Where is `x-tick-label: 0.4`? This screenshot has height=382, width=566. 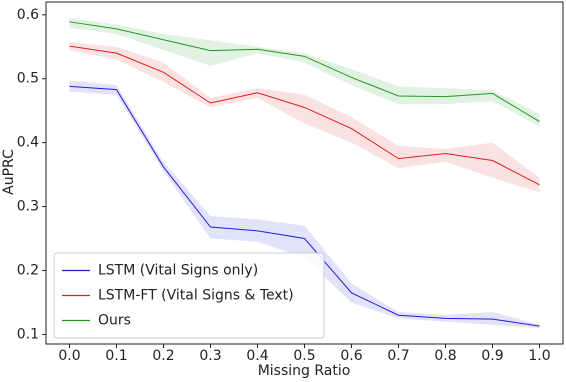
x-tick-label: 0.4 is located at coordinates (257, 356).